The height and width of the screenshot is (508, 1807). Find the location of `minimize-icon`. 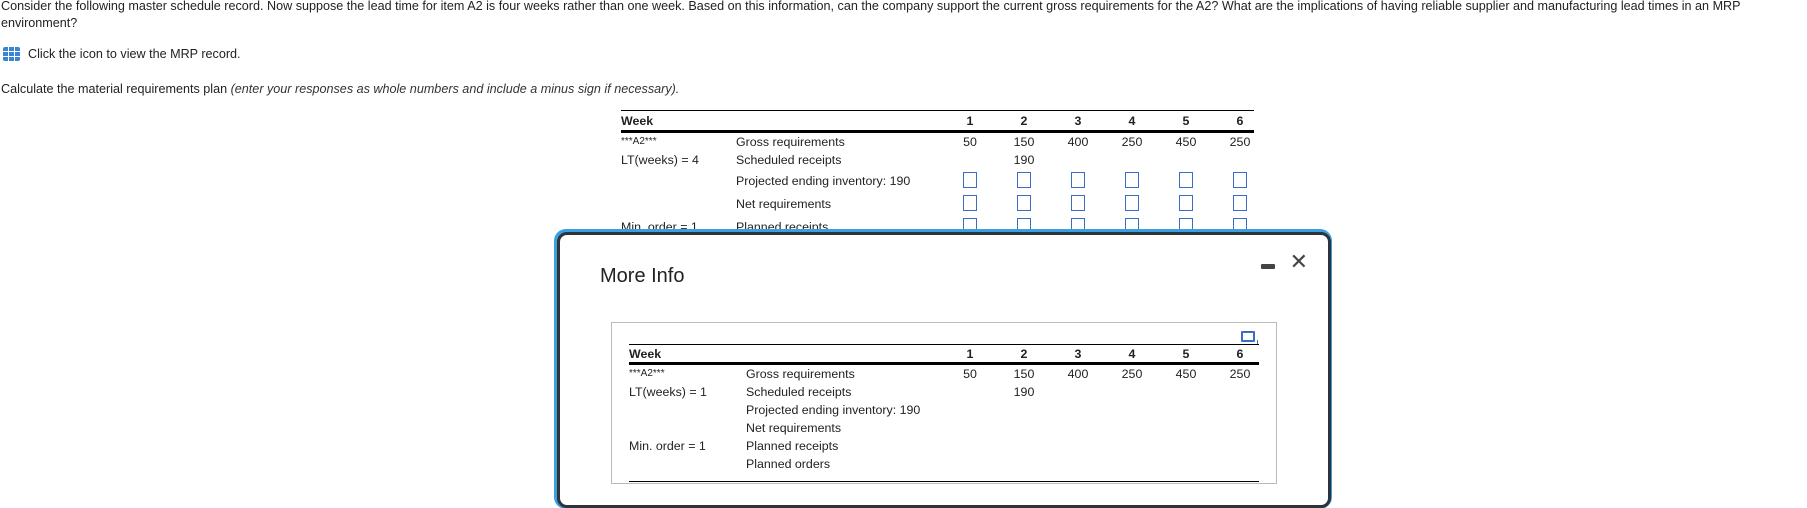

minimize-icon is located at coordinates (1268, 266).